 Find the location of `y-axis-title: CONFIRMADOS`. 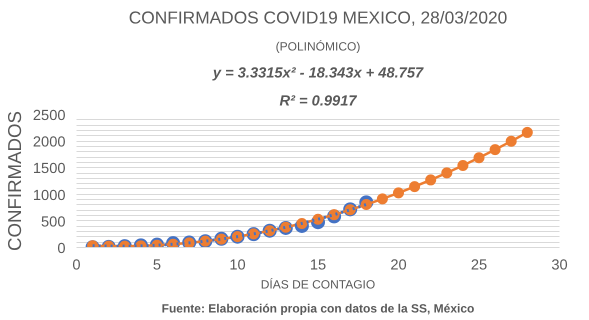

y-axis-title: CONFIRMADOS is located at coordinates (14, 181).